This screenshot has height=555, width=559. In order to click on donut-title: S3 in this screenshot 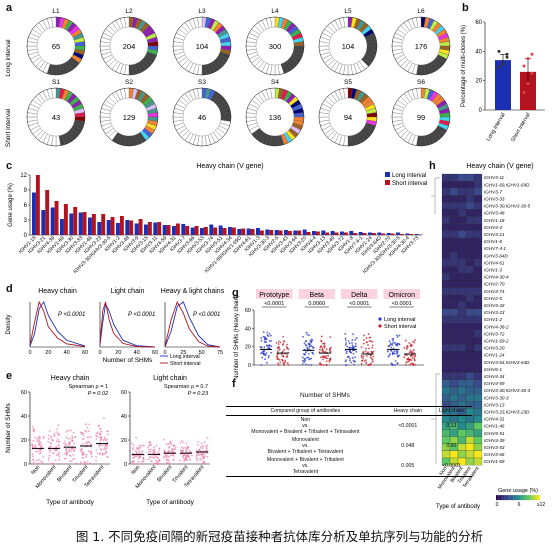, I will do `click(202, 82)`.